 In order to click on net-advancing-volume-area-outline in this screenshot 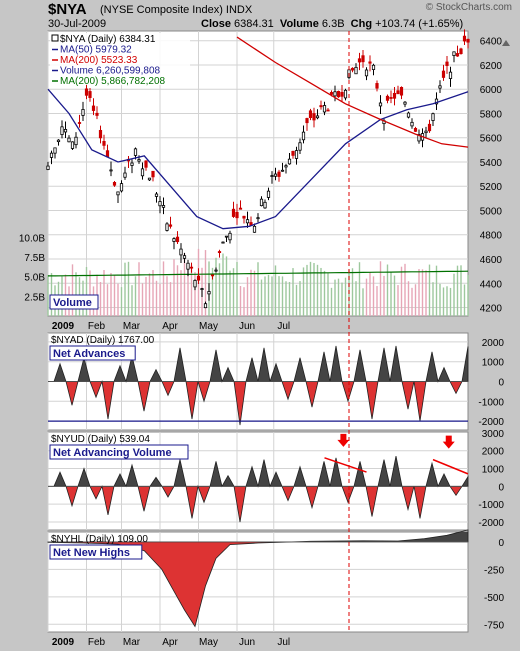, I will do `click(258, 489)`.